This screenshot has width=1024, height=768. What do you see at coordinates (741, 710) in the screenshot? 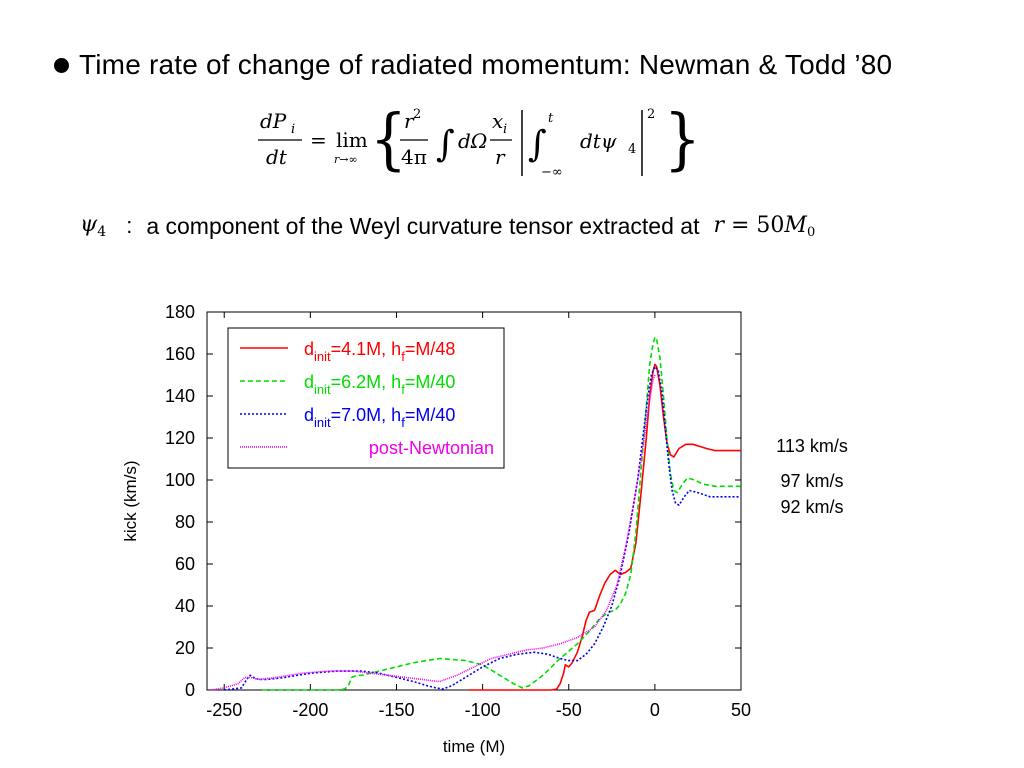
I see `x-tick-label: 50` at bounding box center [741, 710].